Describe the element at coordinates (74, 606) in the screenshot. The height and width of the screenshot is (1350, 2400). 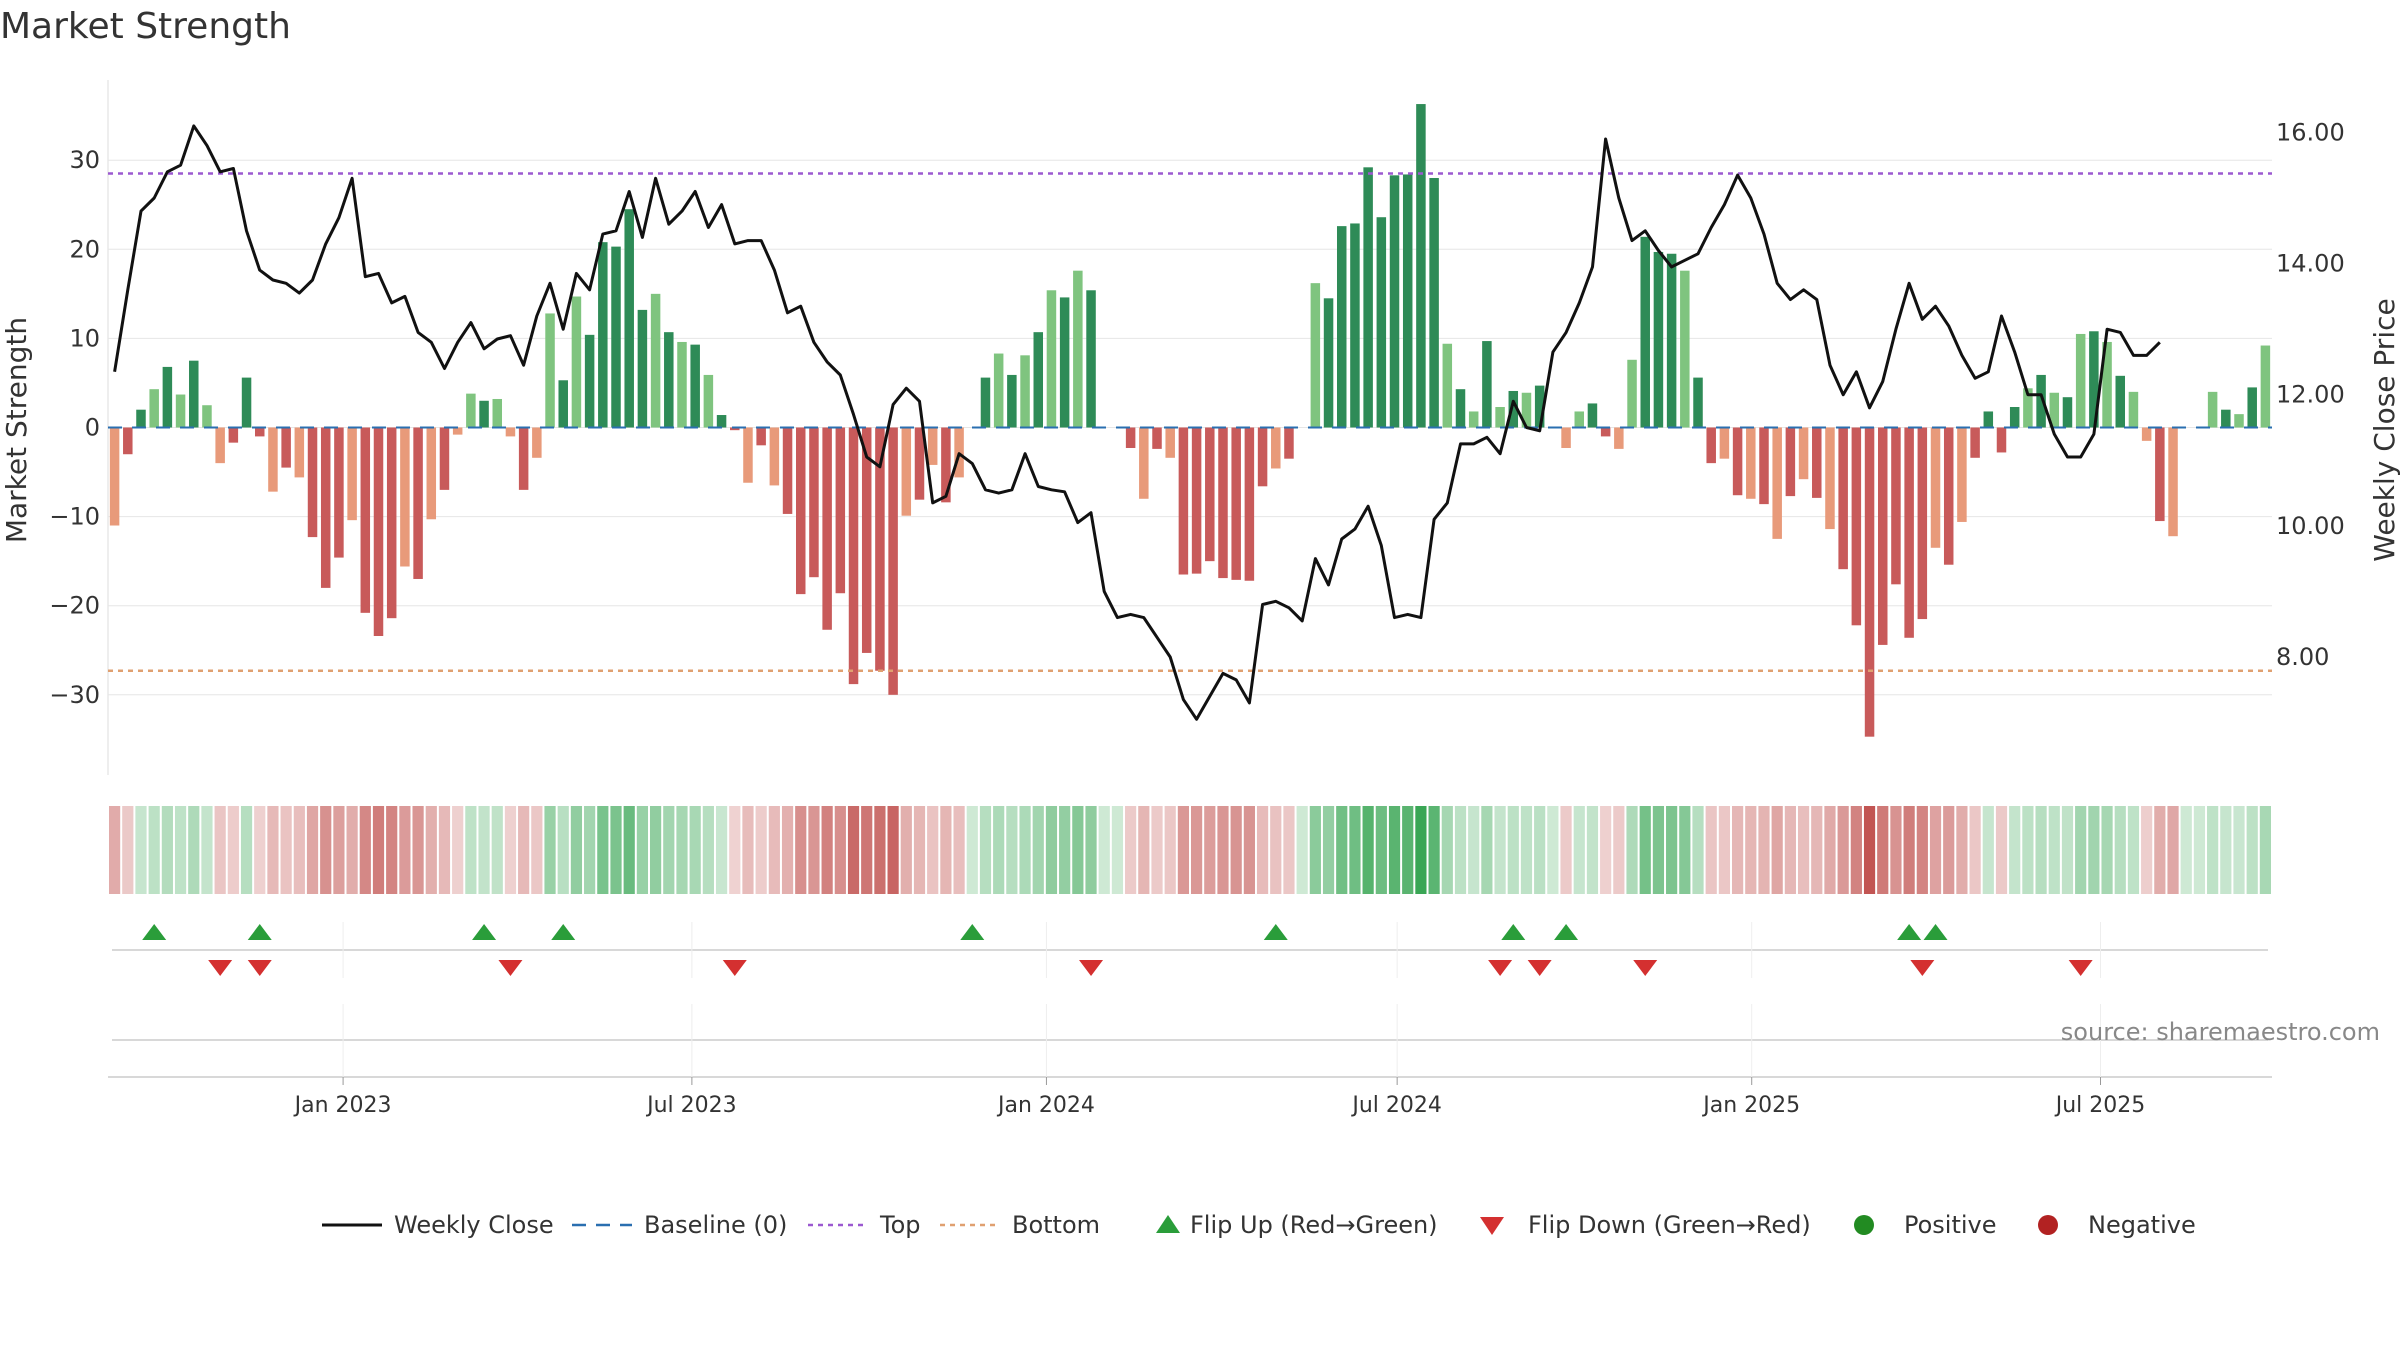
I see `y-tick-left-label: −20` at that location.